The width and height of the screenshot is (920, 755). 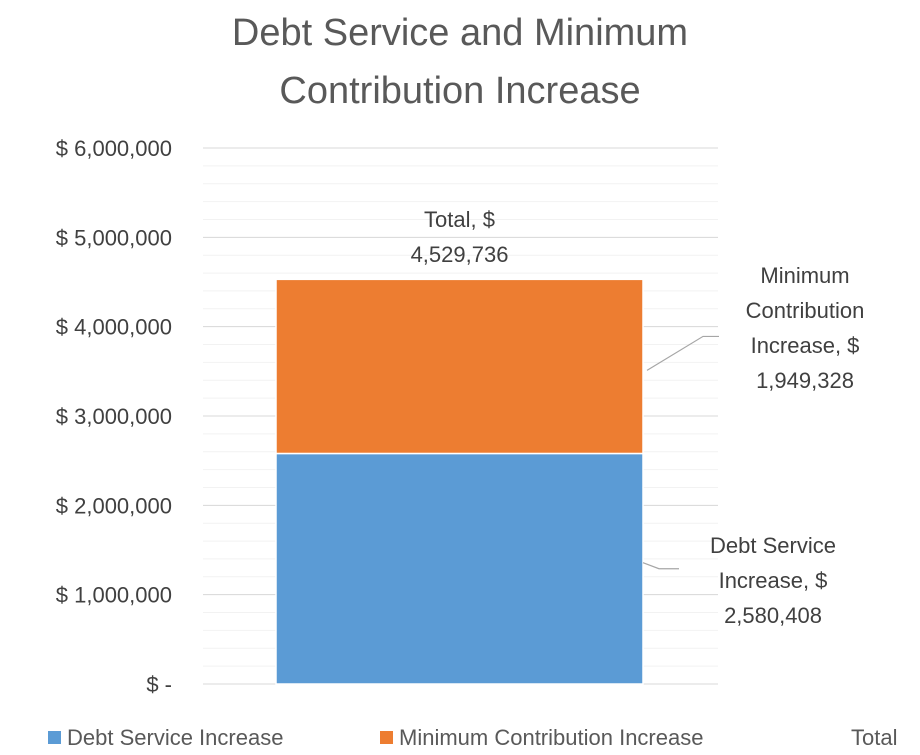 What do you see at coordinates (114, 237) in the screenshot?
I see `y-tick-label: $ 5,000,000` at bounding box center [114, 237].